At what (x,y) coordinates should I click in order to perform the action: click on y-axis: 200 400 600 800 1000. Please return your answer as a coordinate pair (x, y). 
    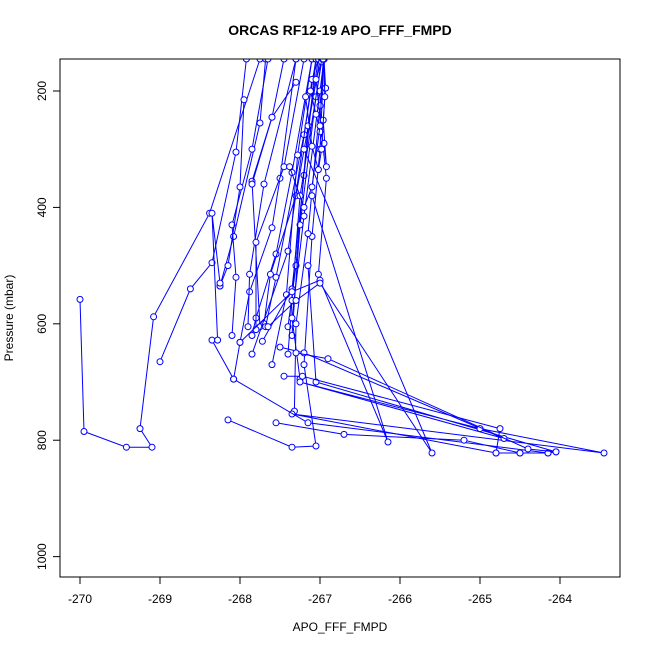
    Looking at the image, I should click on (48, 325).